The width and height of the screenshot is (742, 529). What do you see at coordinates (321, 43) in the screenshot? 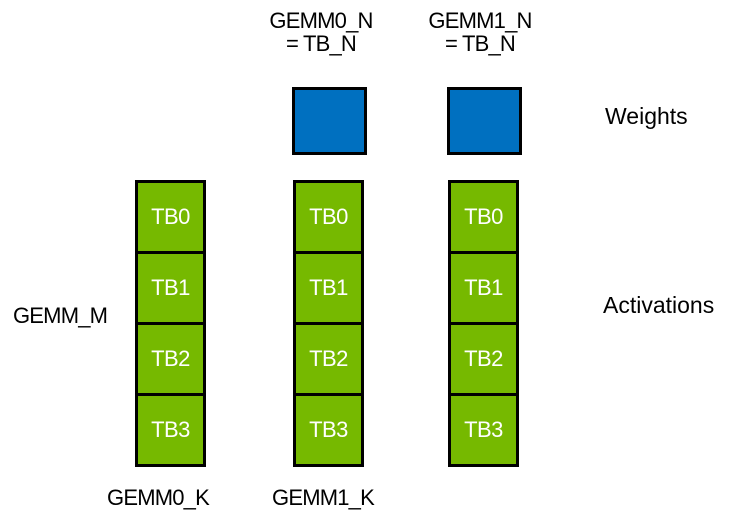
I see `gemm0-n-label-line2: = TB_N` at bounding box center [321, 43].